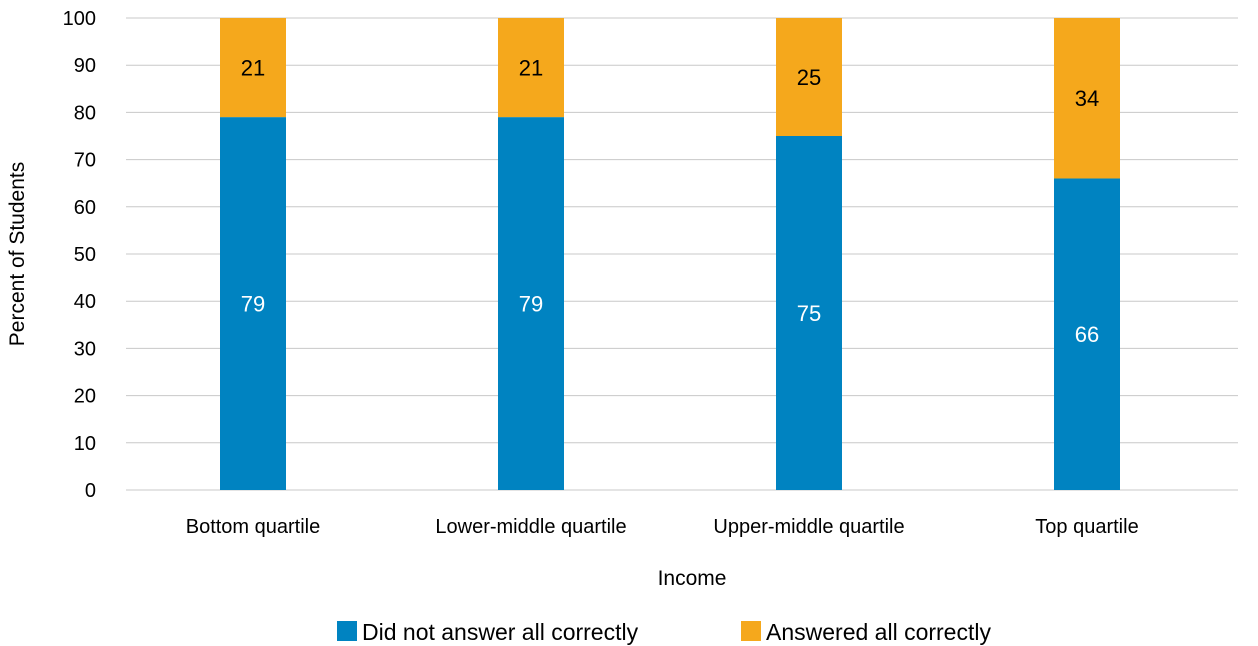 The image size is (1258, 646). What do you see at coordinates (500, 632) in the screenshot?
I see `legend-entry: Did not answer all correctly` at bounding box center [500, 632].